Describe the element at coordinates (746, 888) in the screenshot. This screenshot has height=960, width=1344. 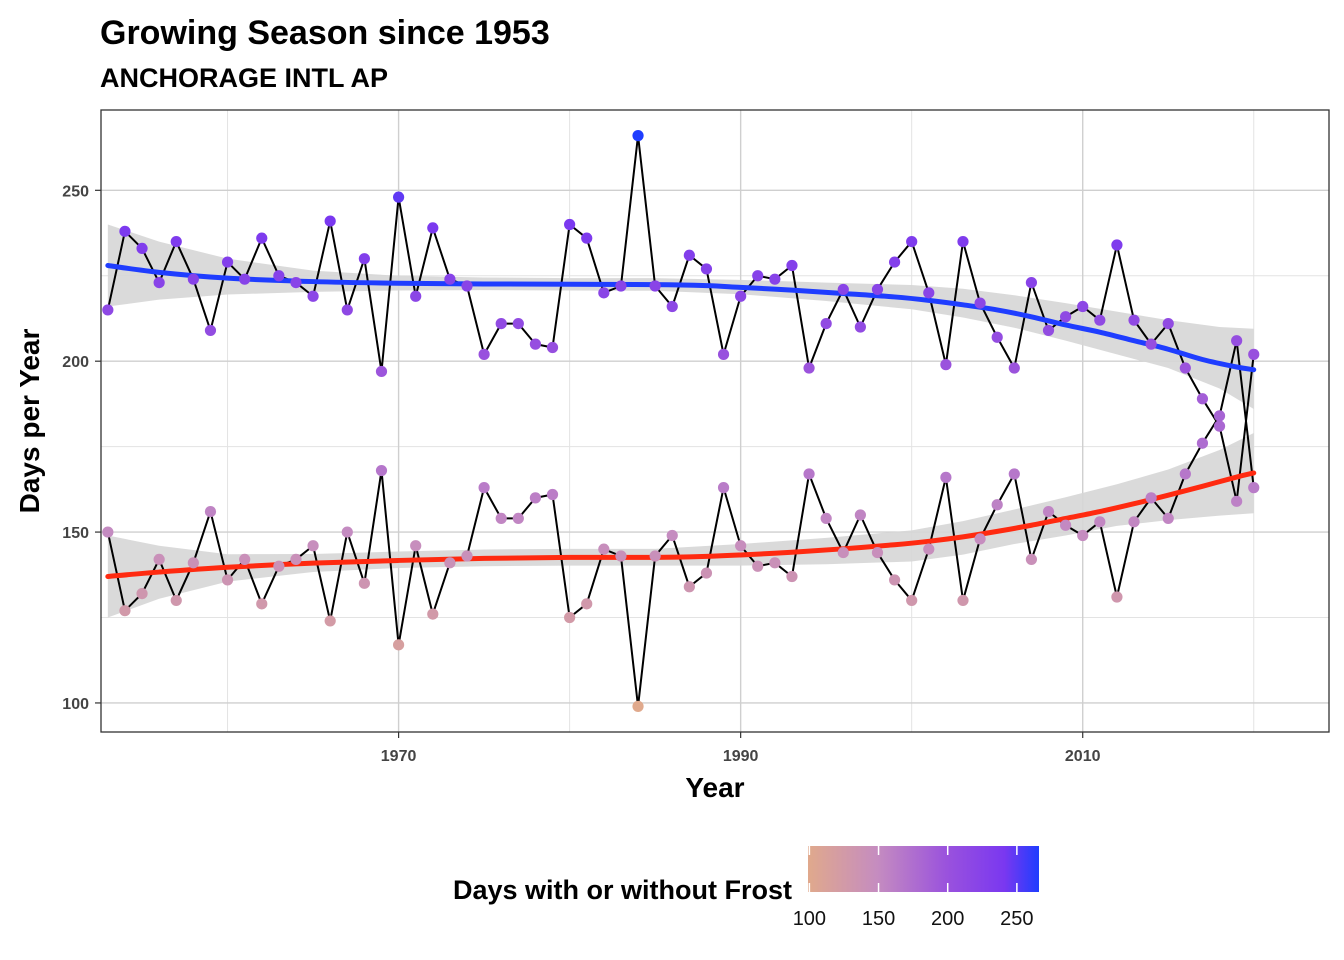
I see `color-legend: Days with or without Frost 100 150 200 250` at that location.